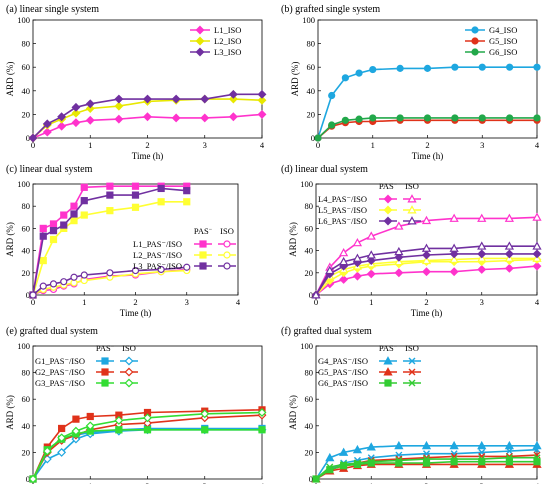  Describe the element at coordinates (503, 30) in the screenshot. I see `legend-label: G4_ISO` at that location.